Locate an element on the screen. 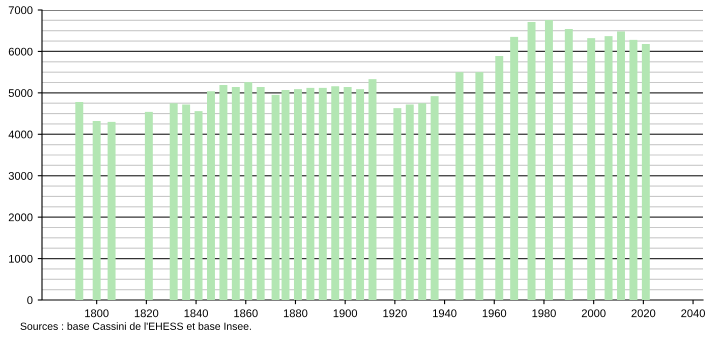 This screenshot has height=340, width=710. y-tick-label: 7000 is located at coordinates (20, 10).